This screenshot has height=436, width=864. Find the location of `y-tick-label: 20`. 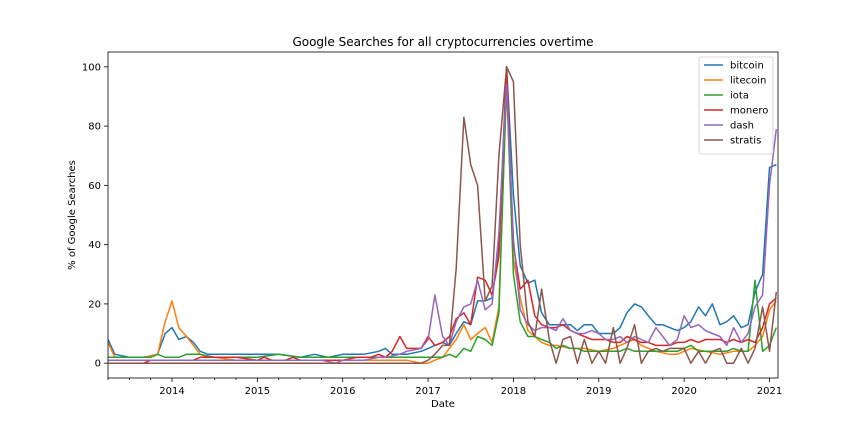

y-tick-label: 20 is located at coordinates (94, 304).